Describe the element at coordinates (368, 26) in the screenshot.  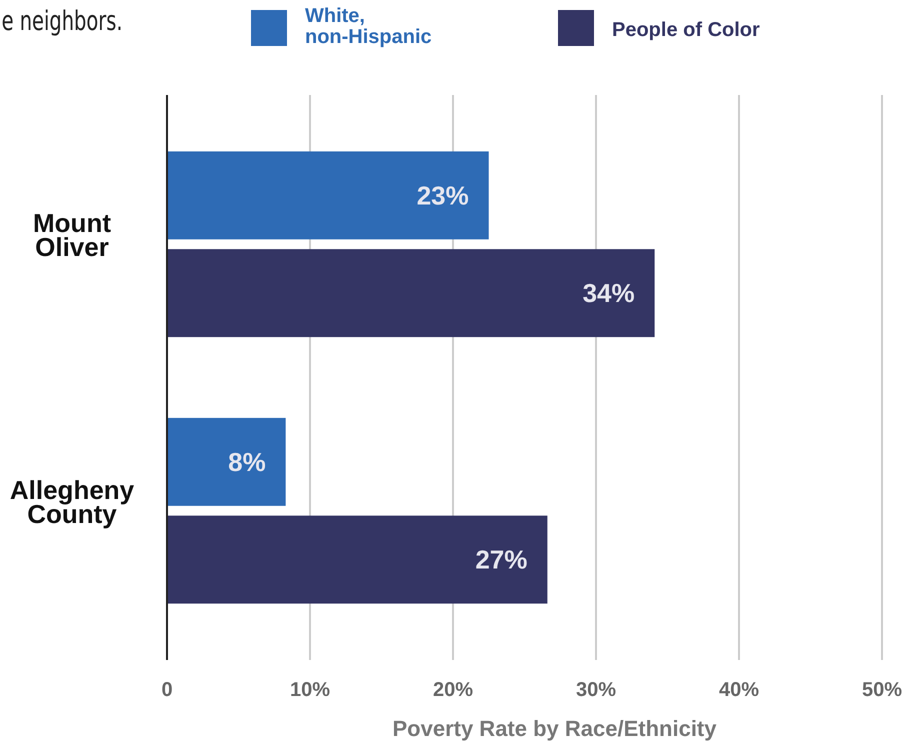
I see `legend-label: White, non-Hispanic` at that location.